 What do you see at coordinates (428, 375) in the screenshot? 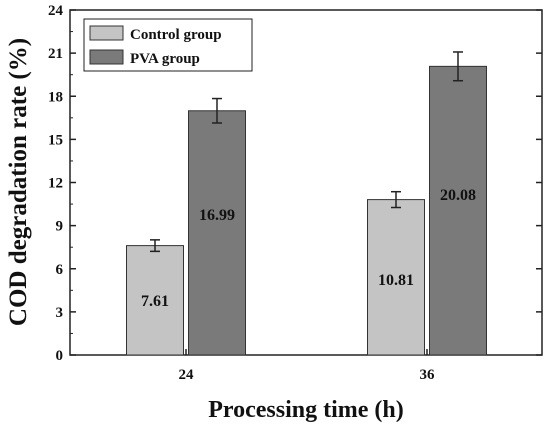
I see `x-tick-label: 36` at bounding box center [428, 375].